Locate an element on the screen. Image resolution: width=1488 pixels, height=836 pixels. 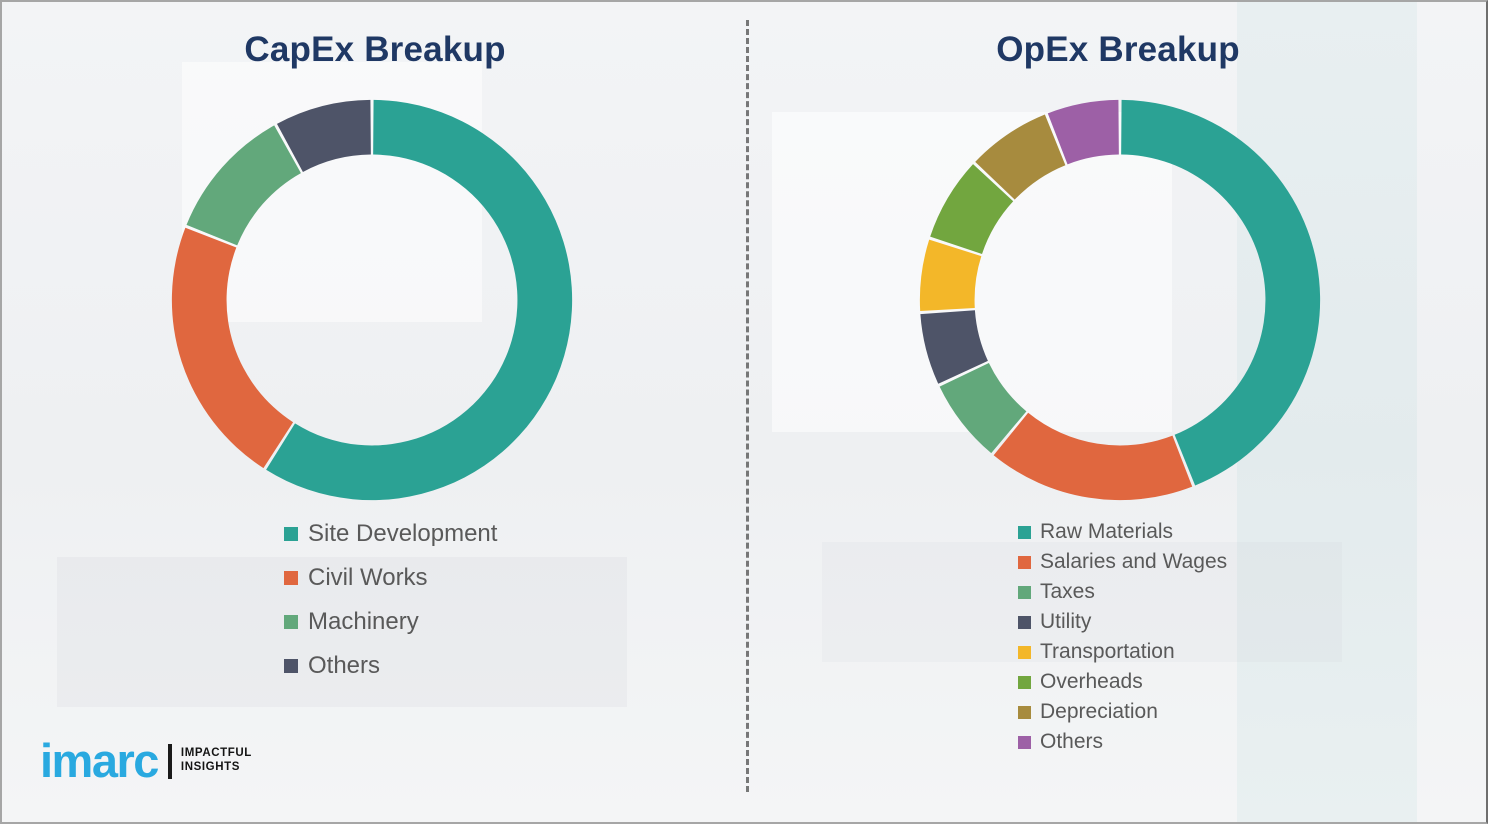
legend-label: Site Development is located at coordinates (403, 533).